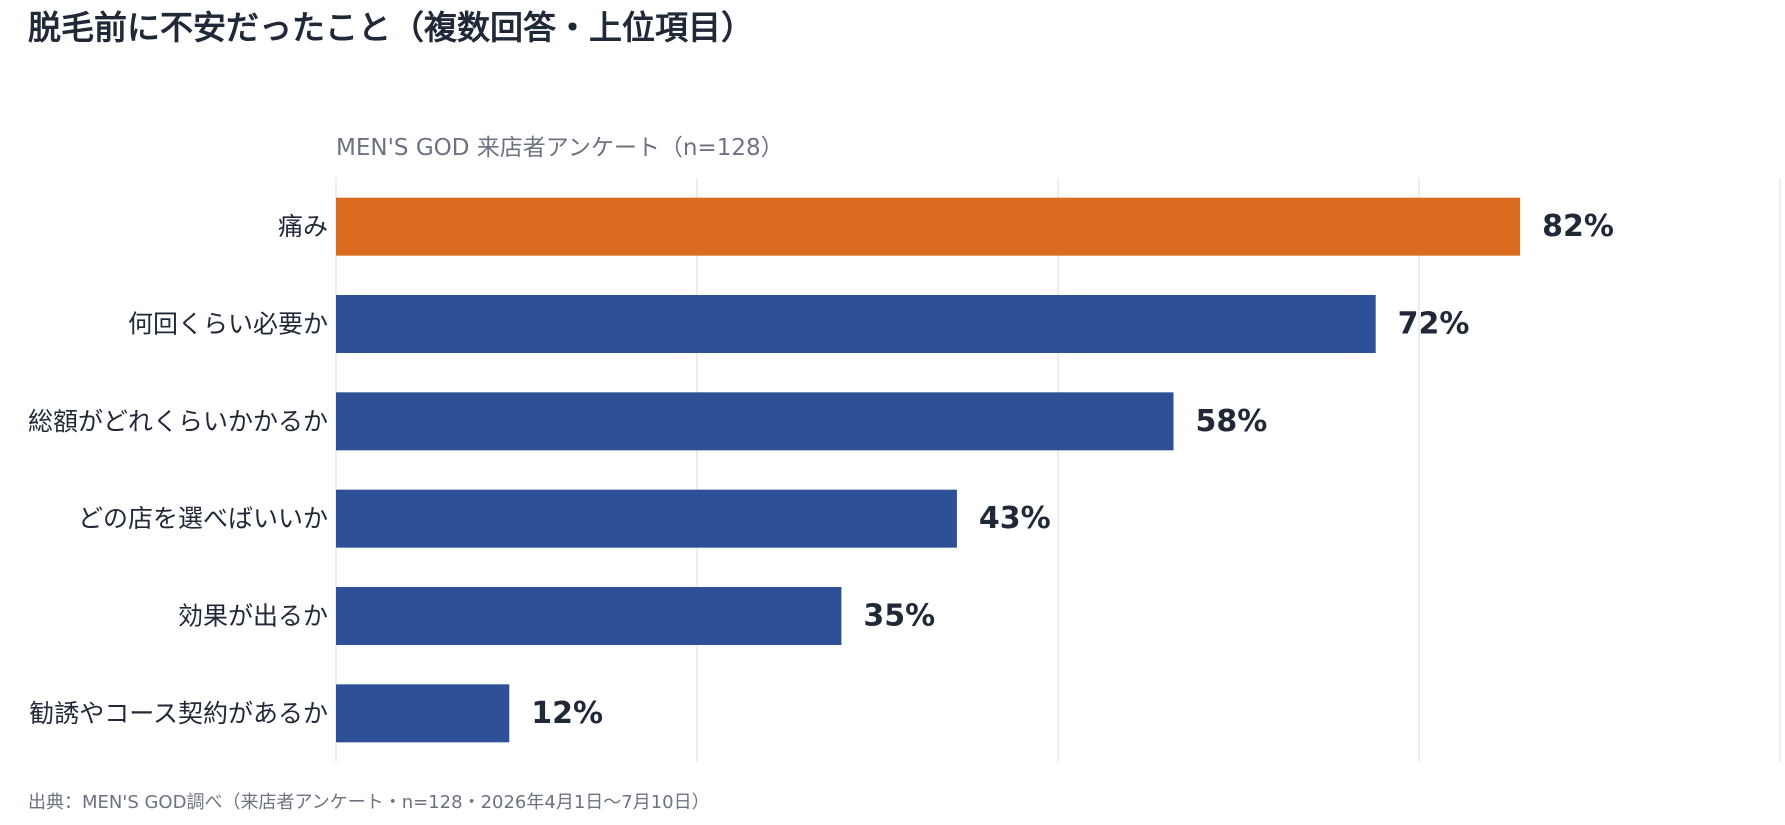 This screenshot has width=1785, height=825. I want to click on value-label: 58%, so click(1232, 421).